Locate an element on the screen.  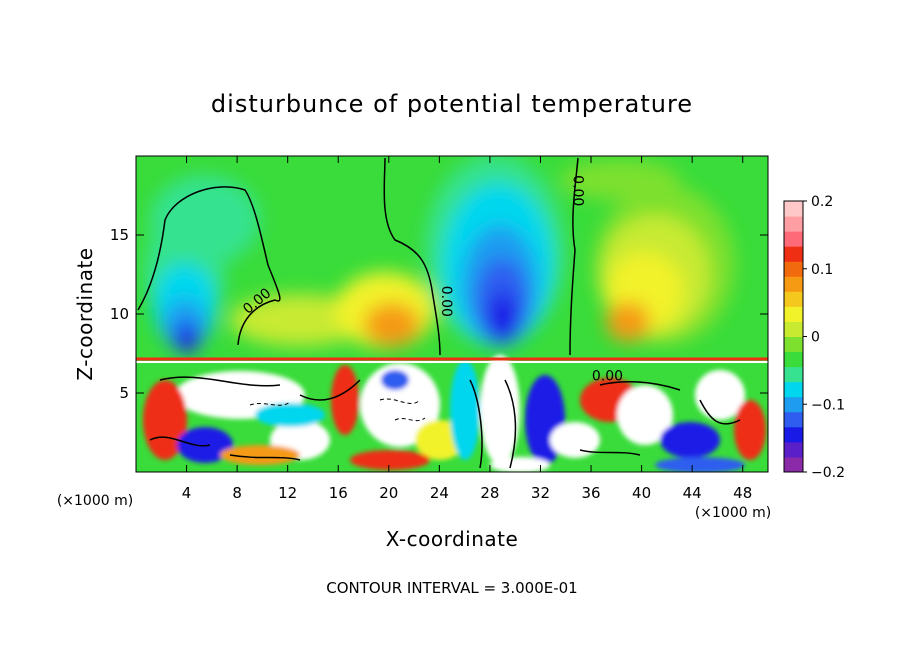
x-tick-label: 32 is located at coordinates (540, 493).